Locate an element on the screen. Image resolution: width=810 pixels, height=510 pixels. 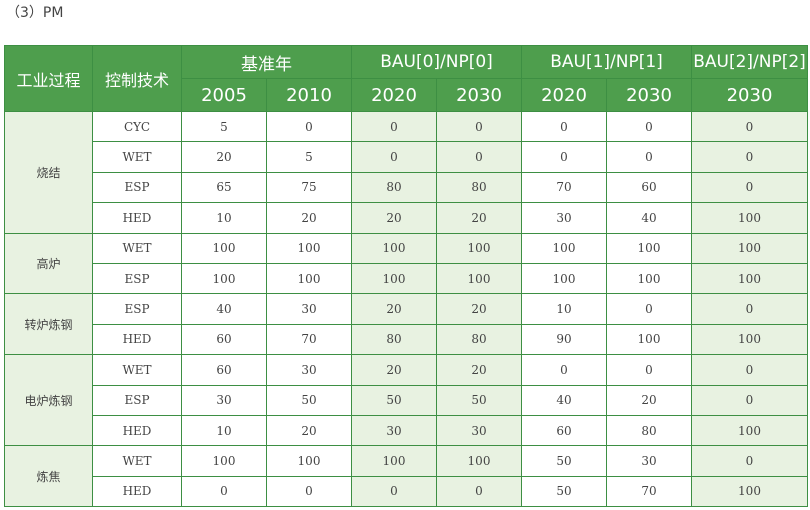
table-row: 高炉 WET 100 100 100 100 100 100 100 is located at coordinates (406, 263).